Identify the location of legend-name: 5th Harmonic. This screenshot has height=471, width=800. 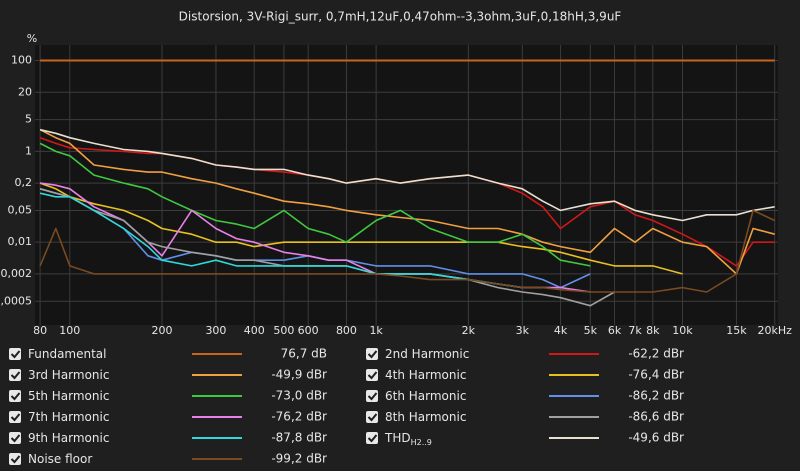
(68, 396).